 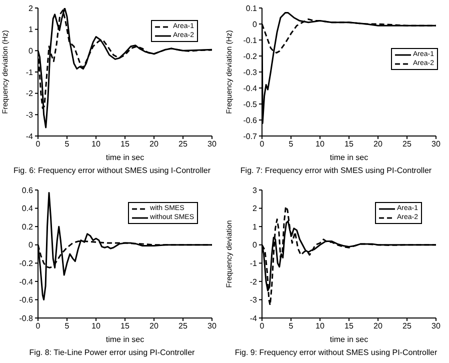 I want to click on y-tick-label: -0.8, so click(x=26, y=318).